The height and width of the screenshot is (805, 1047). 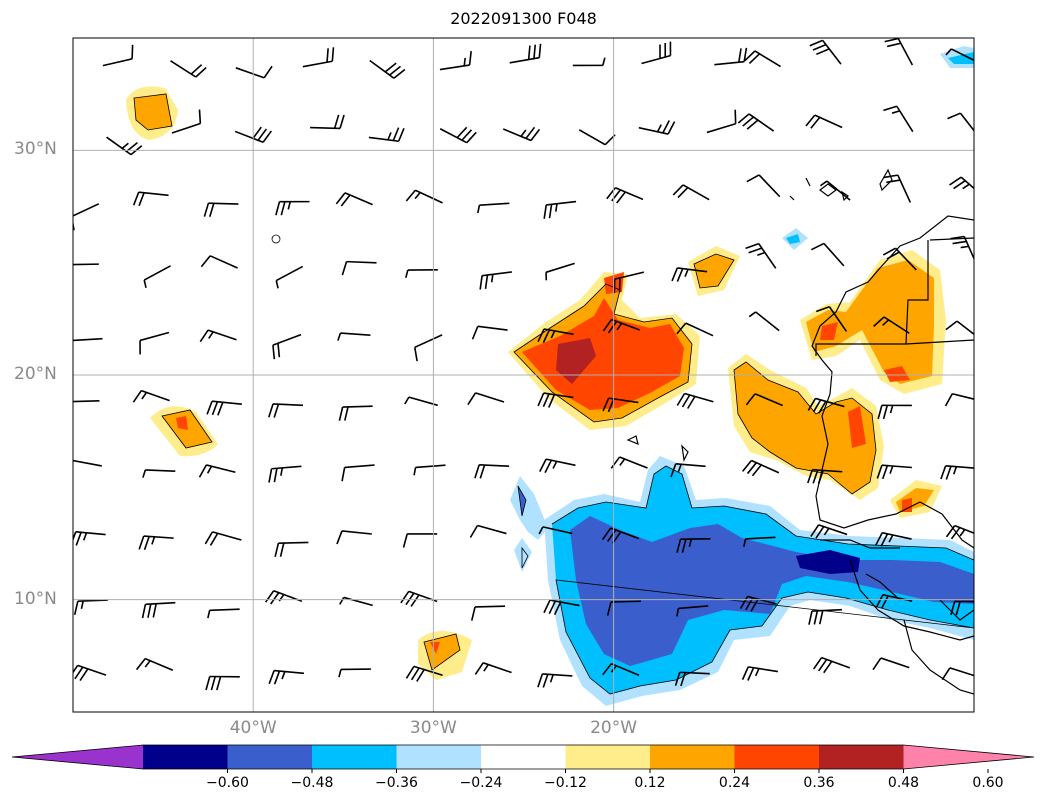 I want to click on colorbar-tick-label: 0.36, so click(x=819, y=783).